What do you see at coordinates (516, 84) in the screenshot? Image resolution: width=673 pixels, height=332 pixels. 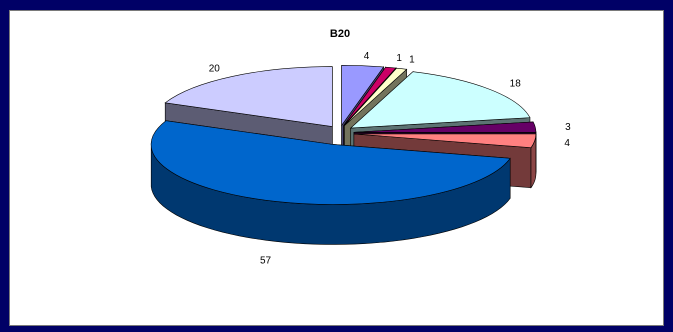 I see `slice-label-3: 18` at bounding box center [516, 84].